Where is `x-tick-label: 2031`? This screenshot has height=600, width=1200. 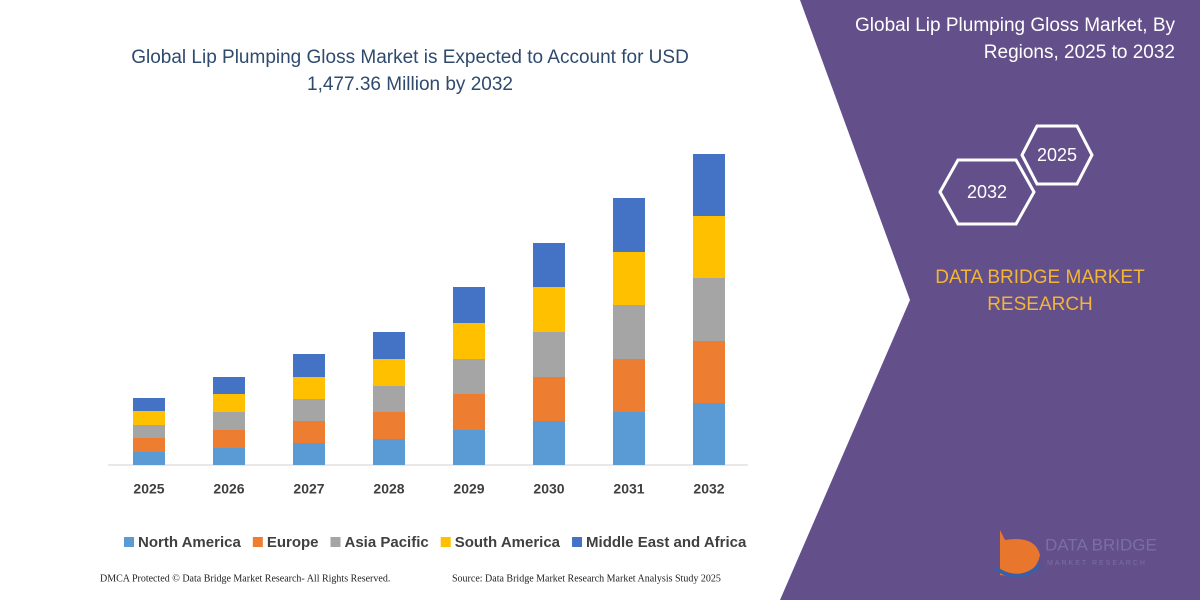 x-tick-label: 2031 is located at coordinates (628, 489).